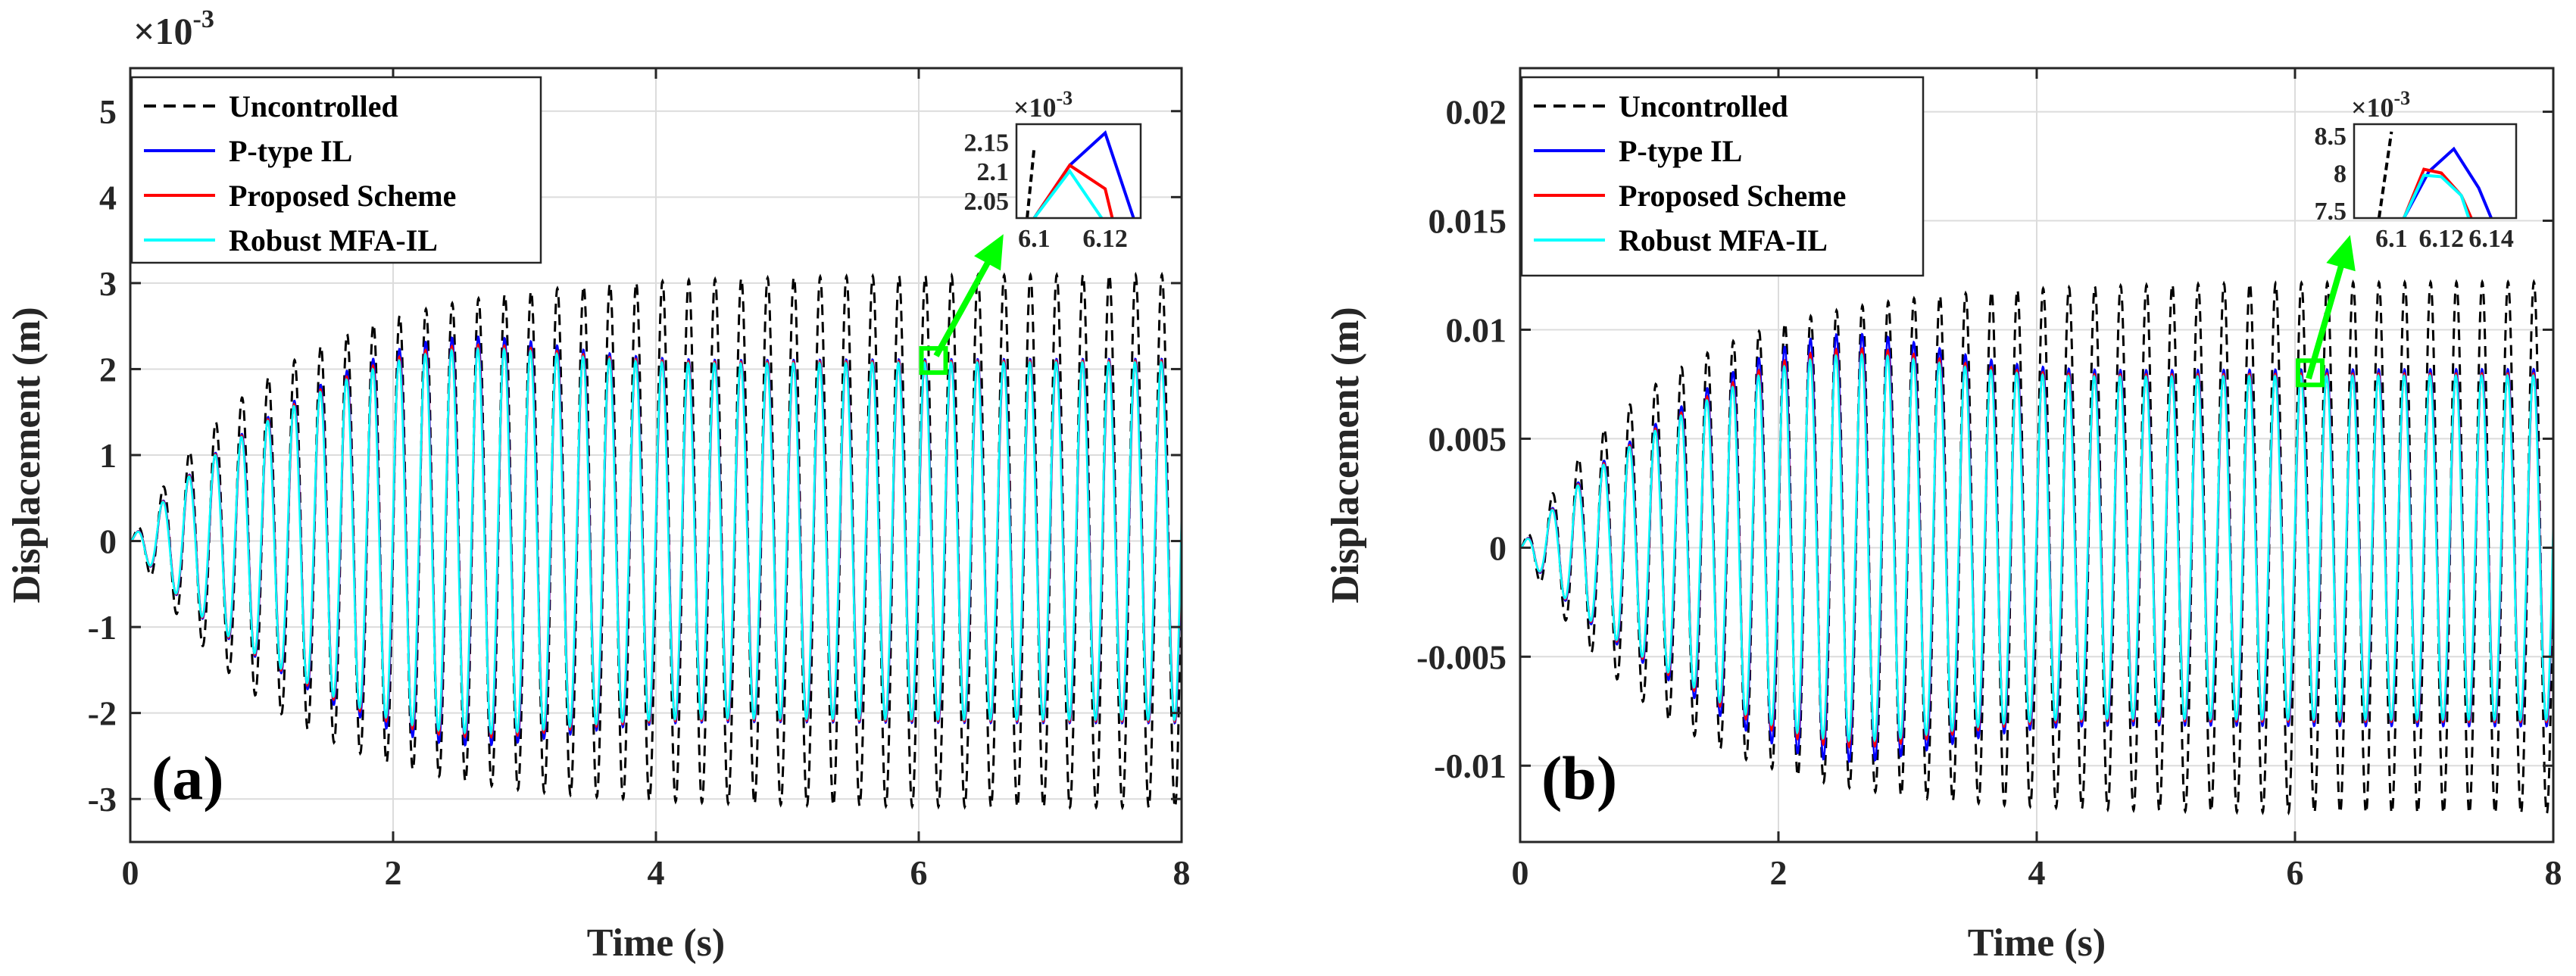  What do you see at coordinates (1477, 112) in the screenshot?
I see `y-tick-label: 0.02` at bounding box center [1477, 112].